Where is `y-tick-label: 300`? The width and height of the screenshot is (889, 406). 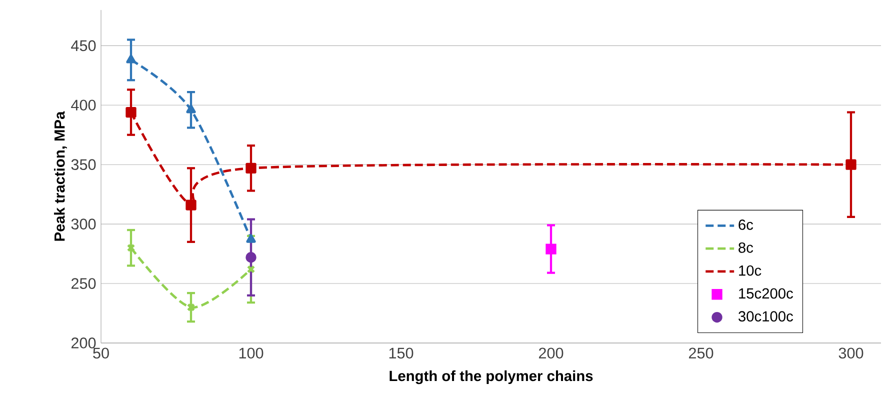
y-tick-label: 300 is located at coordinates (83, 224).